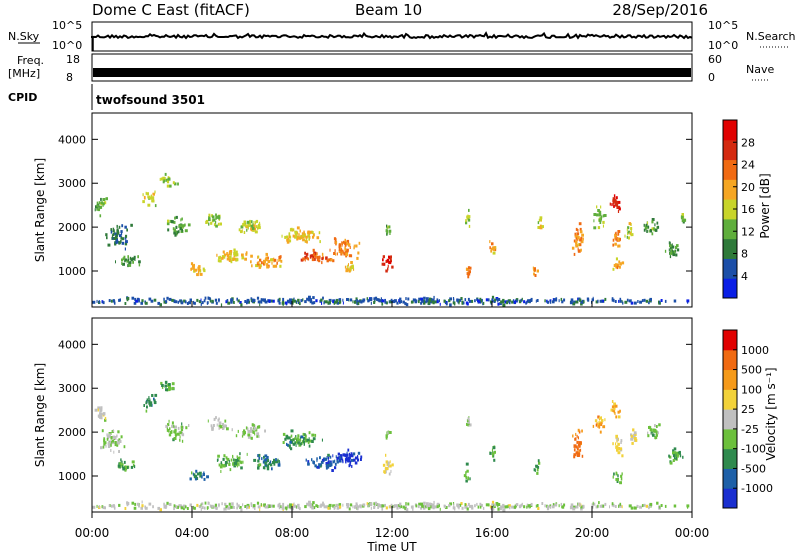 Image resolution: width=800 pixels, height=554 pixels. Describe the element at coordinates (692, 533) in the screenshot. I see `time-tick-label: 00:00` at that location.